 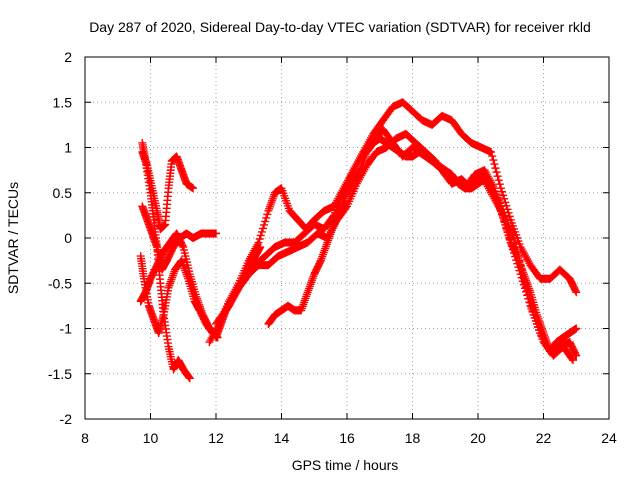 What do you see at coordinates (63, 102) in the screenshot?
I see `y-tick-label: 1.5` at bounding box center [63, 102].